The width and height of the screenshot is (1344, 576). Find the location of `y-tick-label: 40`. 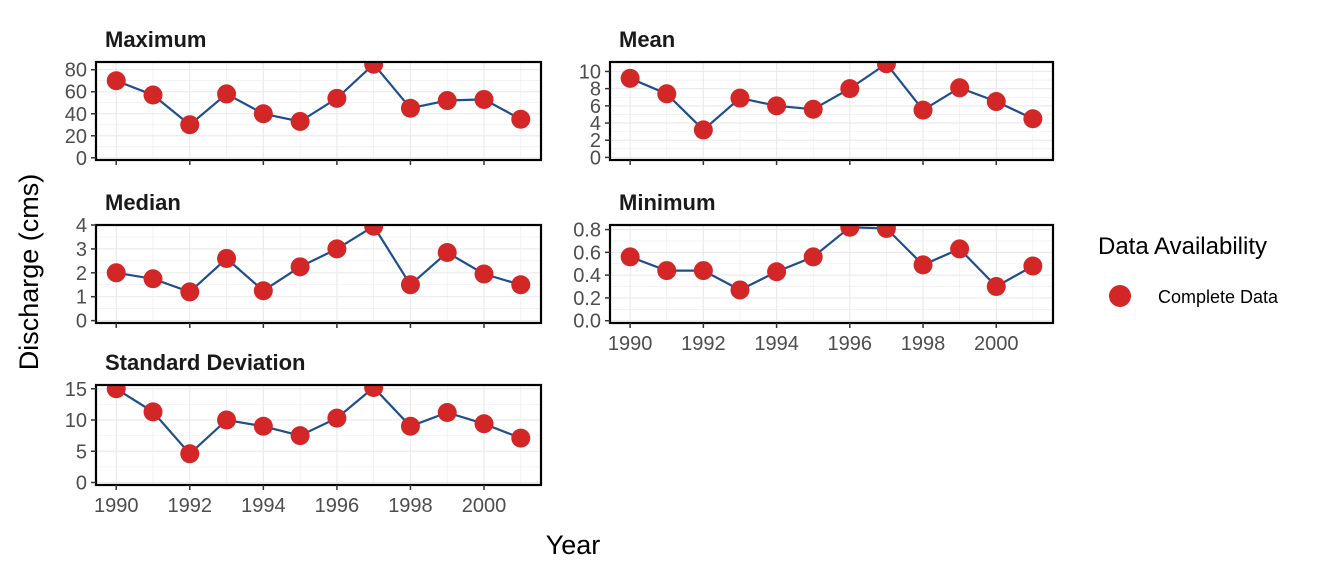

y-tick-label: 40 is located at coordinates (76, 115).